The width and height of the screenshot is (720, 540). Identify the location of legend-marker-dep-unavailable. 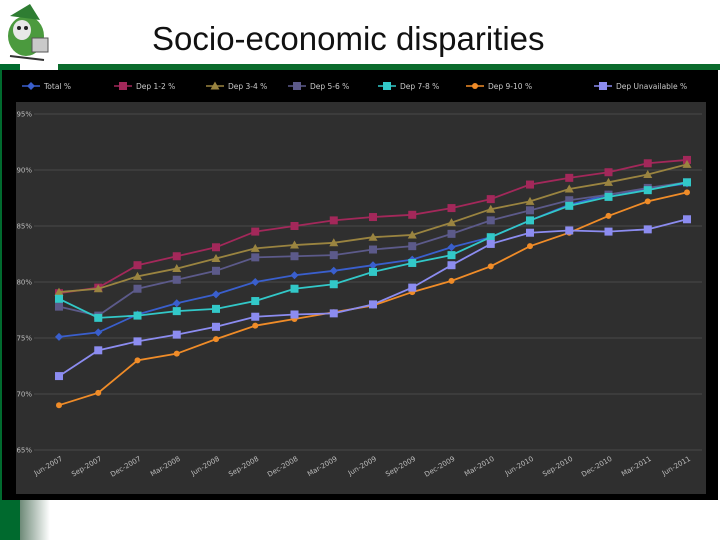
(603, 86).